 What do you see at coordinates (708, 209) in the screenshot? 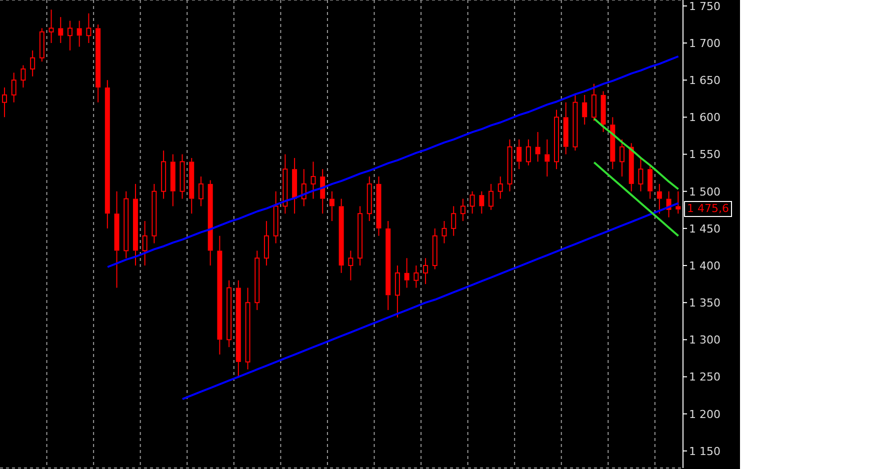
I see `text: 1 475,6` at bounding box center [708, 209].